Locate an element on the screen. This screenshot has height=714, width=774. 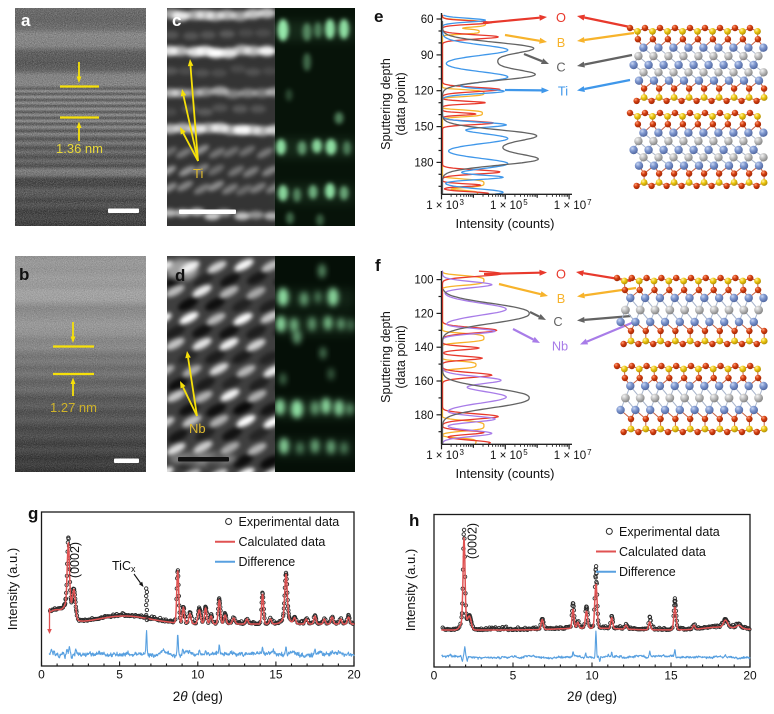
svg-text: 60 is located at coordinates (427, 20).